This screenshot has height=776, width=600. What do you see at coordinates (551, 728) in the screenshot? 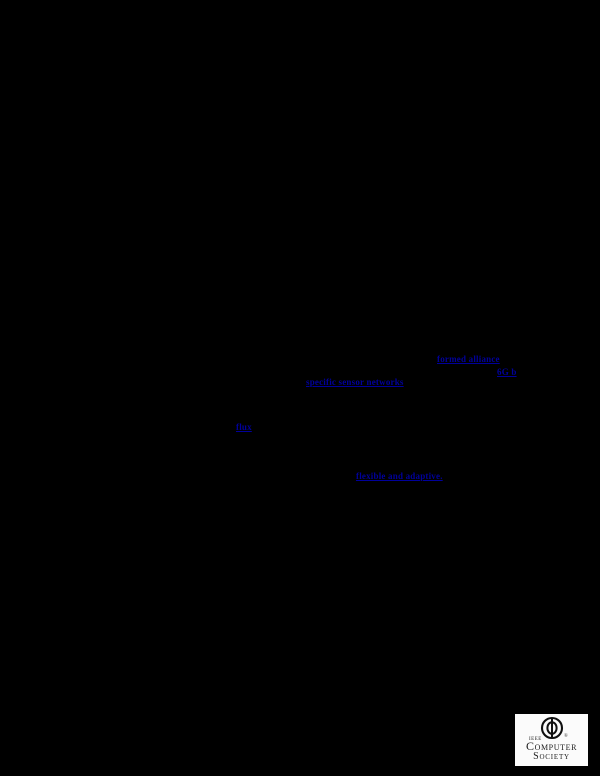
I see `phi-circle-icon` at bounding box center [551, 728].